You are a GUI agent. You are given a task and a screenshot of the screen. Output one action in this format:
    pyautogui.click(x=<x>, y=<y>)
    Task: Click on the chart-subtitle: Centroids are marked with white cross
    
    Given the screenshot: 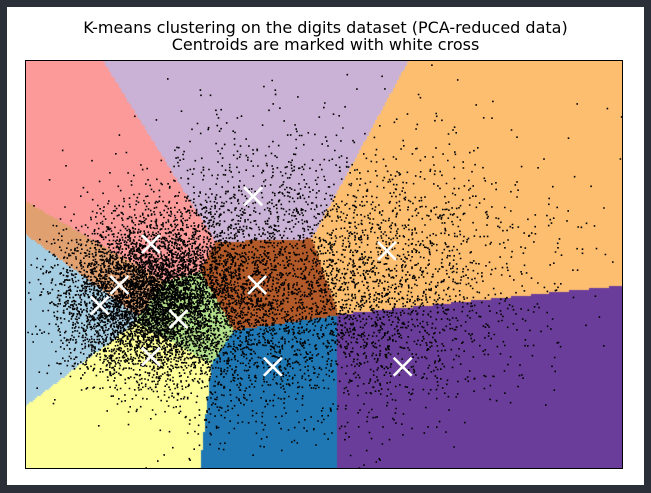 What is the action you would take?
    pyautogui.click(x=325, y=44)
    